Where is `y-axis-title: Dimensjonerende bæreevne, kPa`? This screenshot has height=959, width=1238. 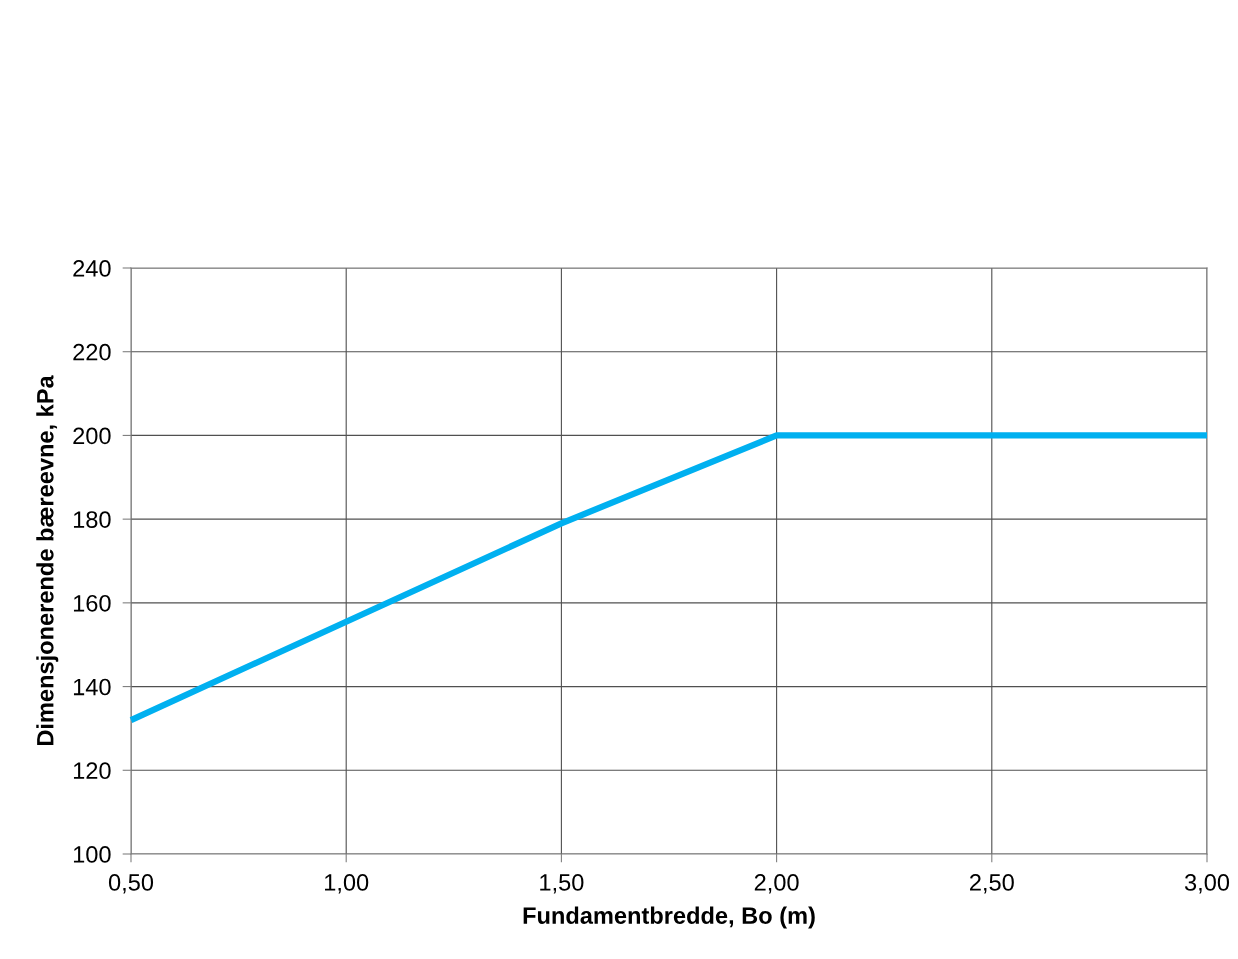 y-axis-title: Dimensjonerende bæreevne, kPa is located at coordinates (47, 560).